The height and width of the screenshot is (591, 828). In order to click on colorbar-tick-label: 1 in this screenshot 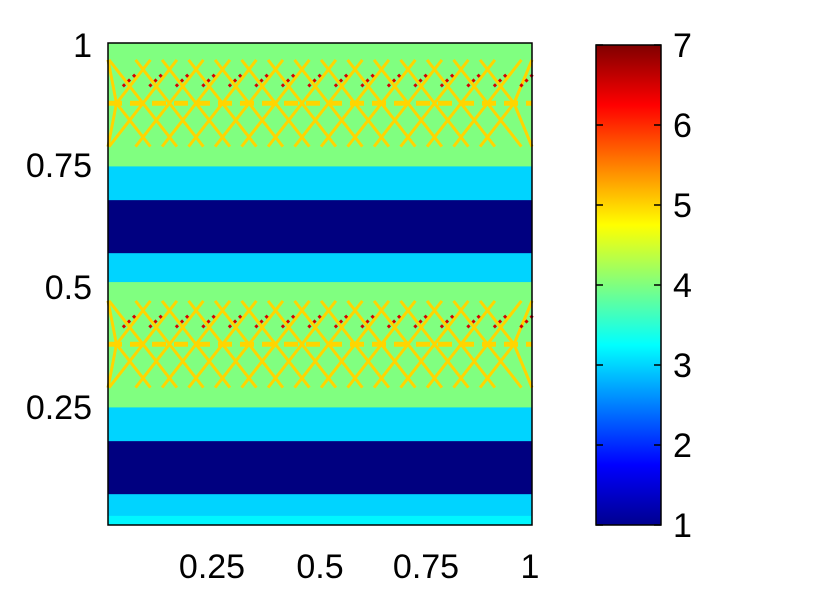, I will do `click(682, 526)`.